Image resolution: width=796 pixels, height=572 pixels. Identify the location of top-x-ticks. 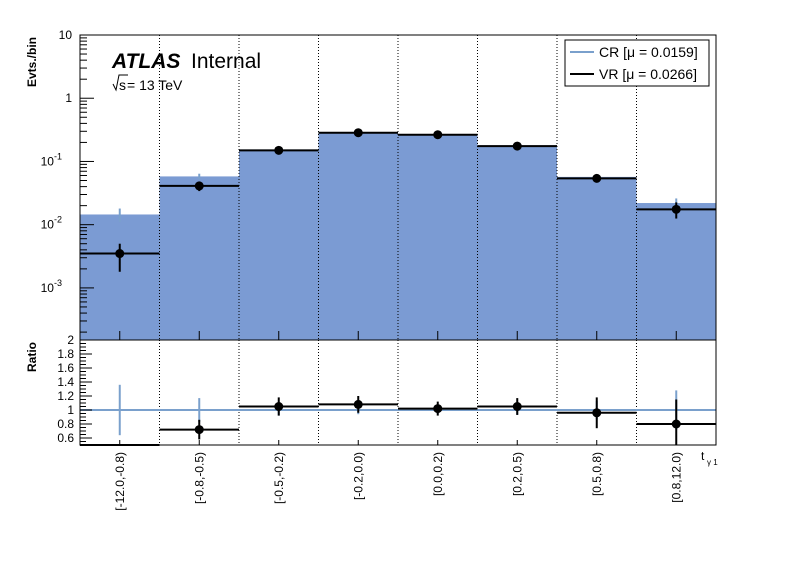
(398, 335).